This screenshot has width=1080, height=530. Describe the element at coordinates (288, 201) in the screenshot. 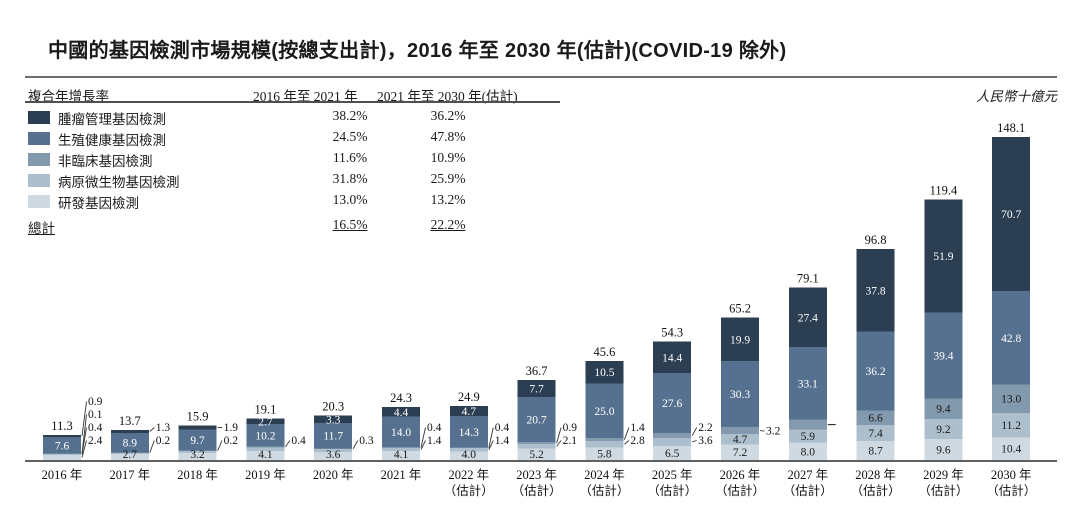

I see `legend-row-4: 研發基因檢測 13.0% 13.2%` at that location.